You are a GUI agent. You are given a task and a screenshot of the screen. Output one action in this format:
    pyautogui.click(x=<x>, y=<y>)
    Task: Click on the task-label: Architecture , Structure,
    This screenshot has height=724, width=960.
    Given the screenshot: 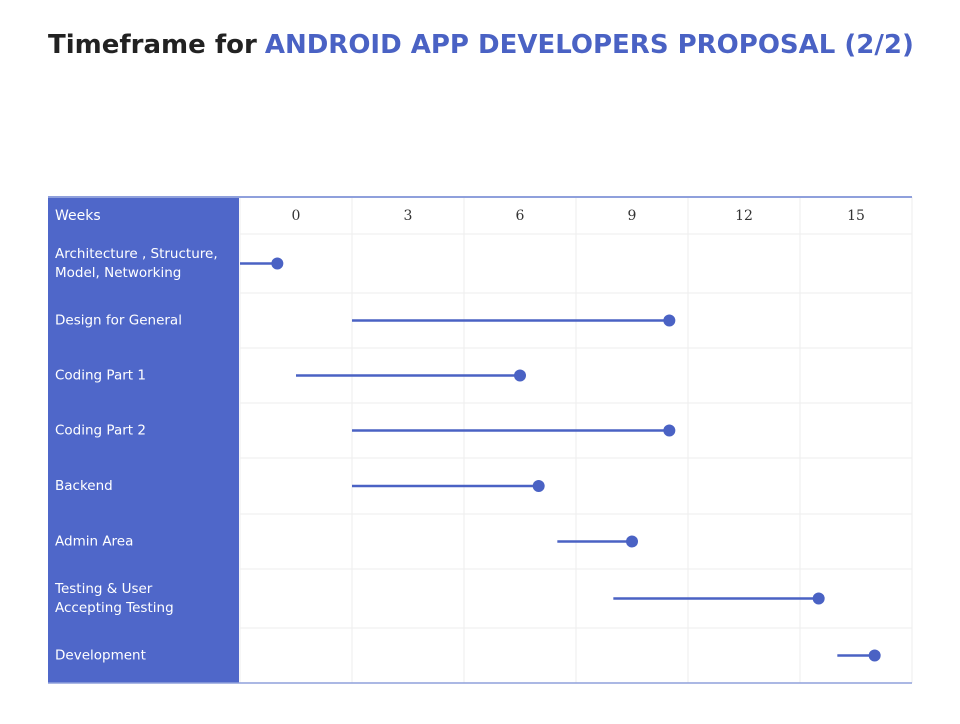 What is the action you would take?
    pyautogui.click(x=136, y=254)
    